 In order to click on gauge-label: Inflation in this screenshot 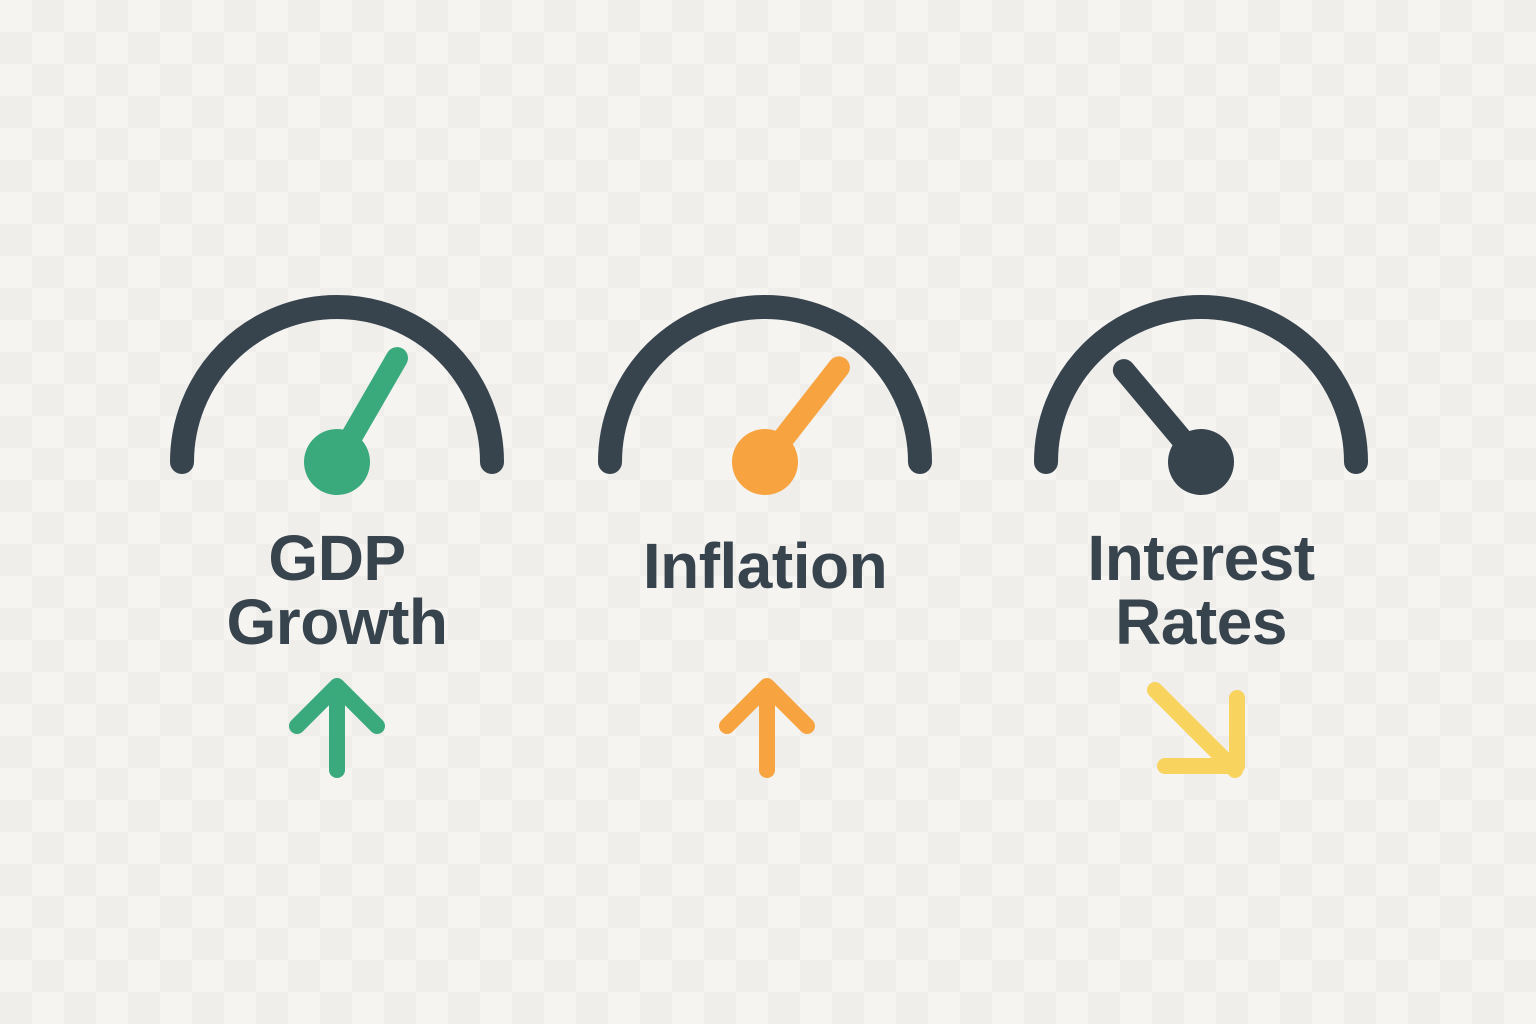, I will do `click(765, 566)`.